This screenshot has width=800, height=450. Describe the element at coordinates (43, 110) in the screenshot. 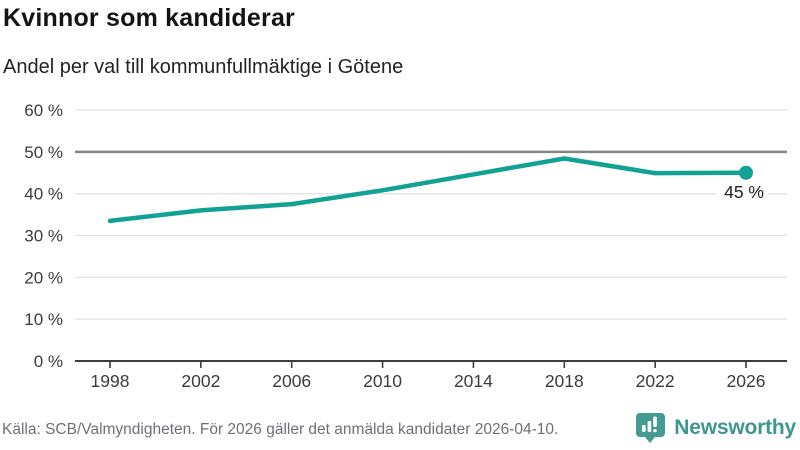

I see `svg-text: 60 %` at that location.